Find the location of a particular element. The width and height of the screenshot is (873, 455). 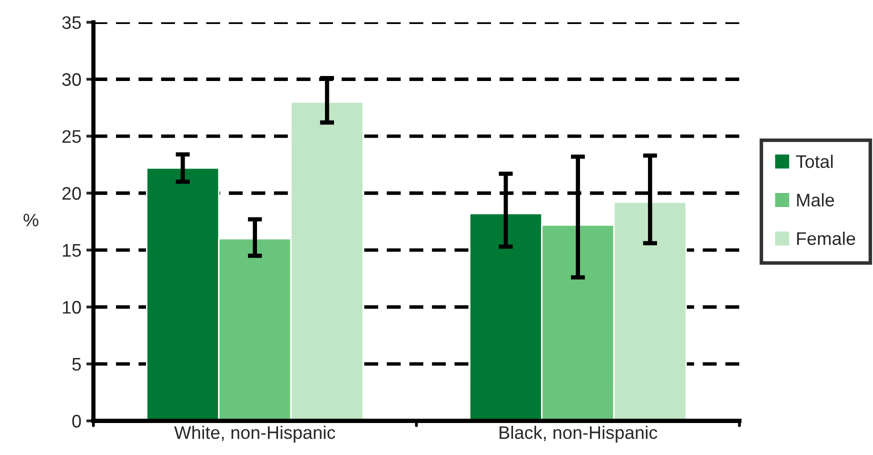

y-tick-label: 35 is located at coordinates (71, 23).